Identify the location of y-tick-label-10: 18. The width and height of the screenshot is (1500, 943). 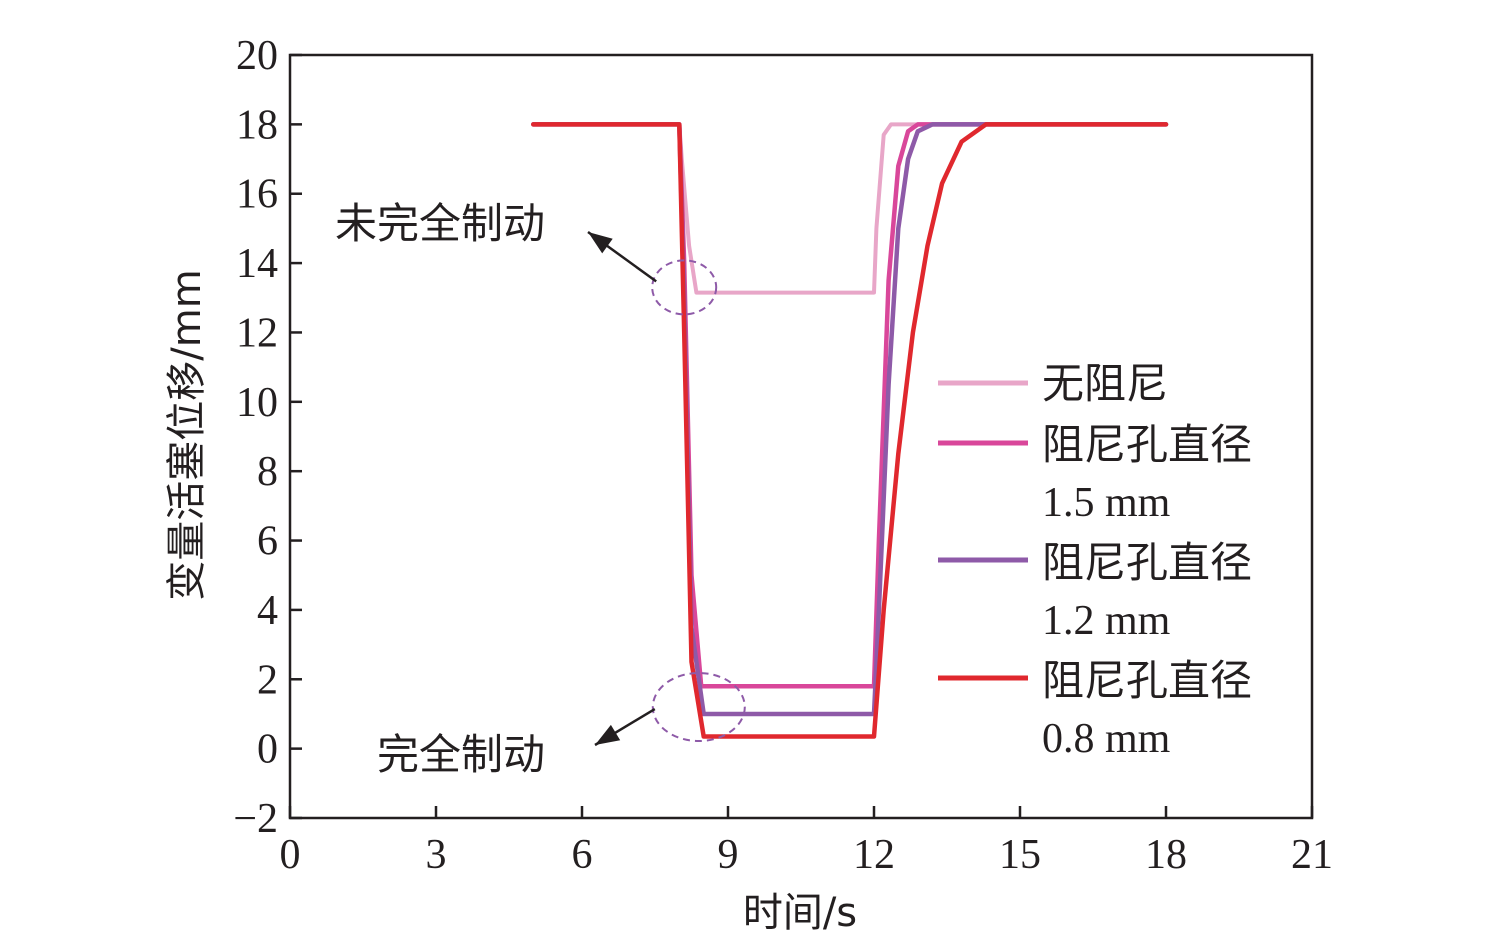
(257, 125).